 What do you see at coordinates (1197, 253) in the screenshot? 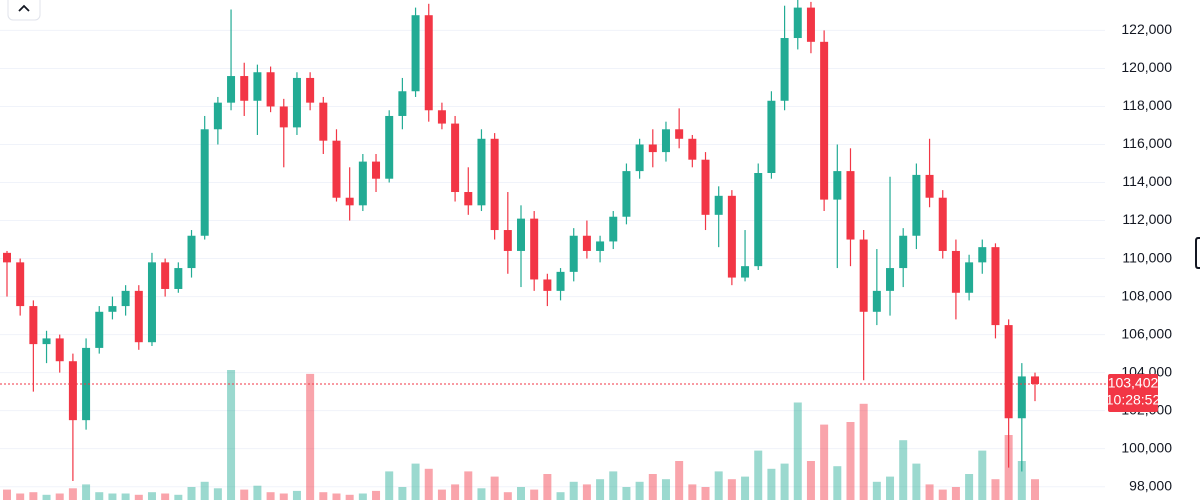
I see `edge-handle` at bounding box center [1197, 253].